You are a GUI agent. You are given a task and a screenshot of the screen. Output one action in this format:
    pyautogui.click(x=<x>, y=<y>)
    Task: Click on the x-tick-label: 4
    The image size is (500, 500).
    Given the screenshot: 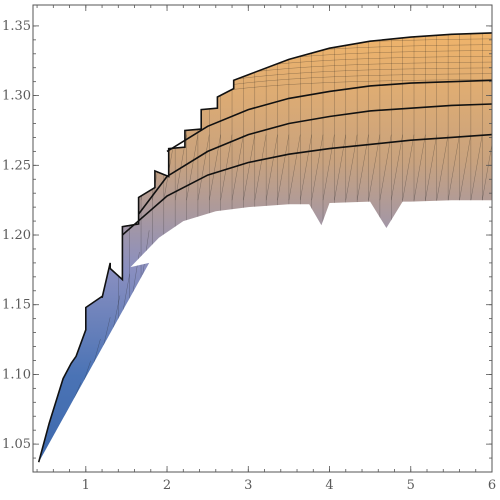 What is the action you would take?
    pyautogui.click(x=329, y=485)
    